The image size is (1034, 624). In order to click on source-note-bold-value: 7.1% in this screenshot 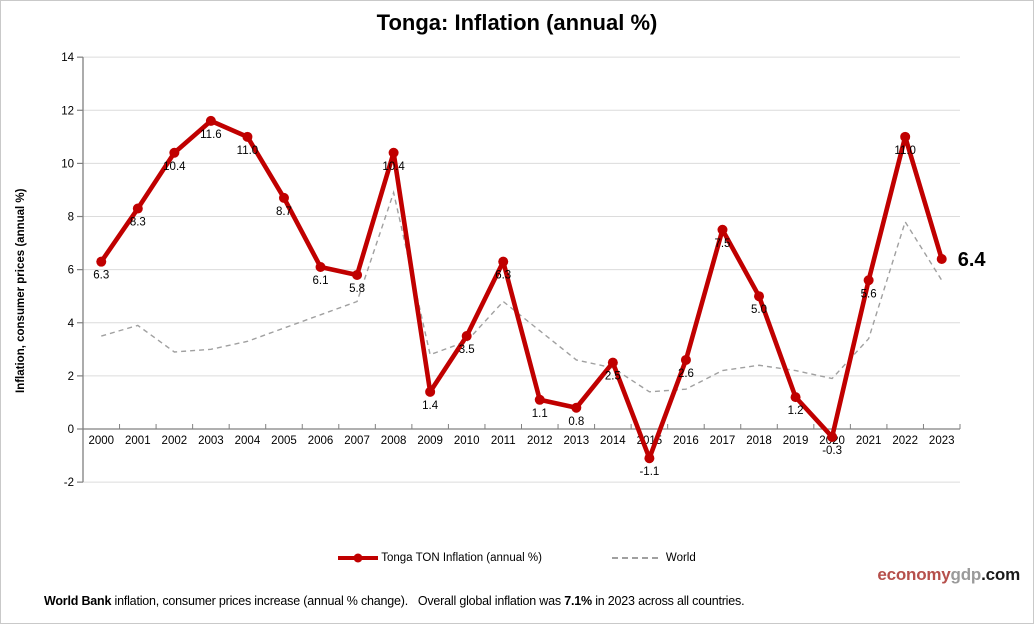, I will do `click(578, 601)`.